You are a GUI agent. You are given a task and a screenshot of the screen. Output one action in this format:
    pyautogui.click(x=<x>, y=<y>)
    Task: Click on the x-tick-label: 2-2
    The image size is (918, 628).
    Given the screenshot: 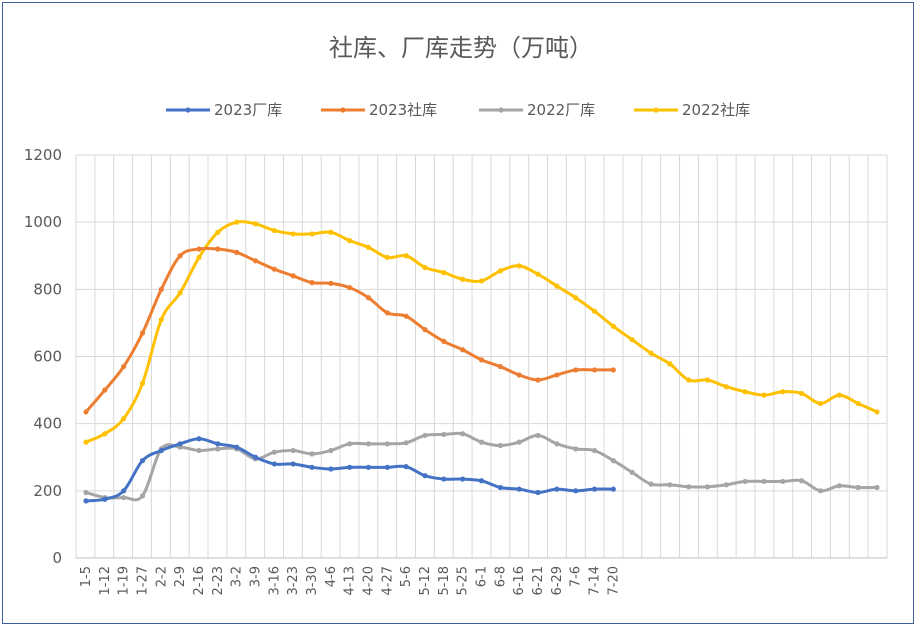 What is the action you would take?
    pyautogui.click(x=161, y=576)
    